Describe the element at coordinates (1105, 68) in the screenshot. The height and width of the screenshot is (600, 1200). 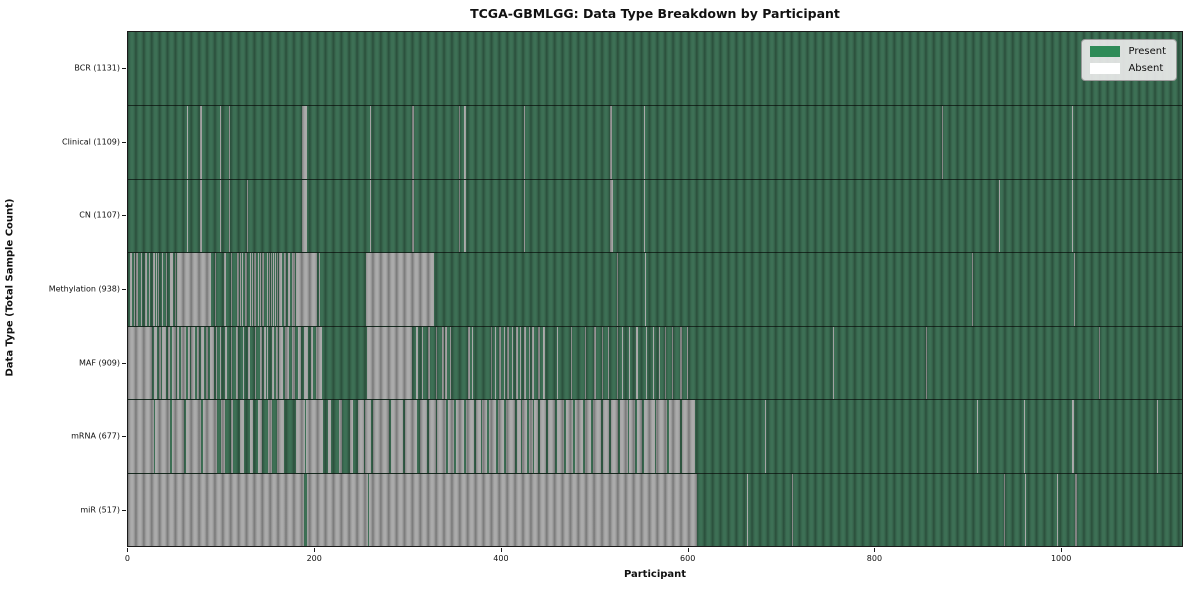
I see `absent-swatch-icon` at that location.